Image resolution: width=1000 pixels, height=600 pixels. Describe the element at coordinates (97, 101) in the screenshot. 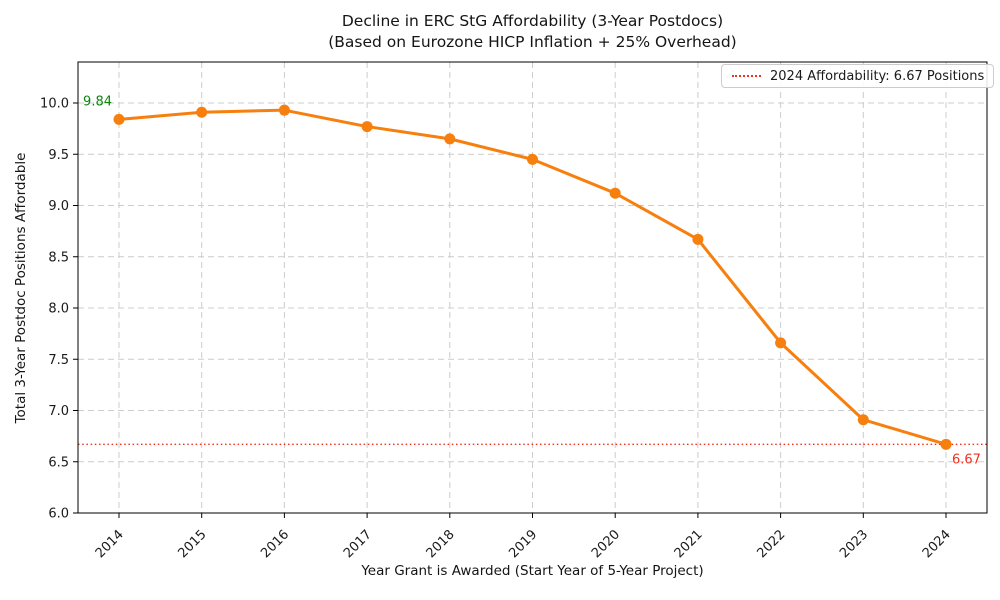

I see `annotation-9.84: 9.84` at that location.